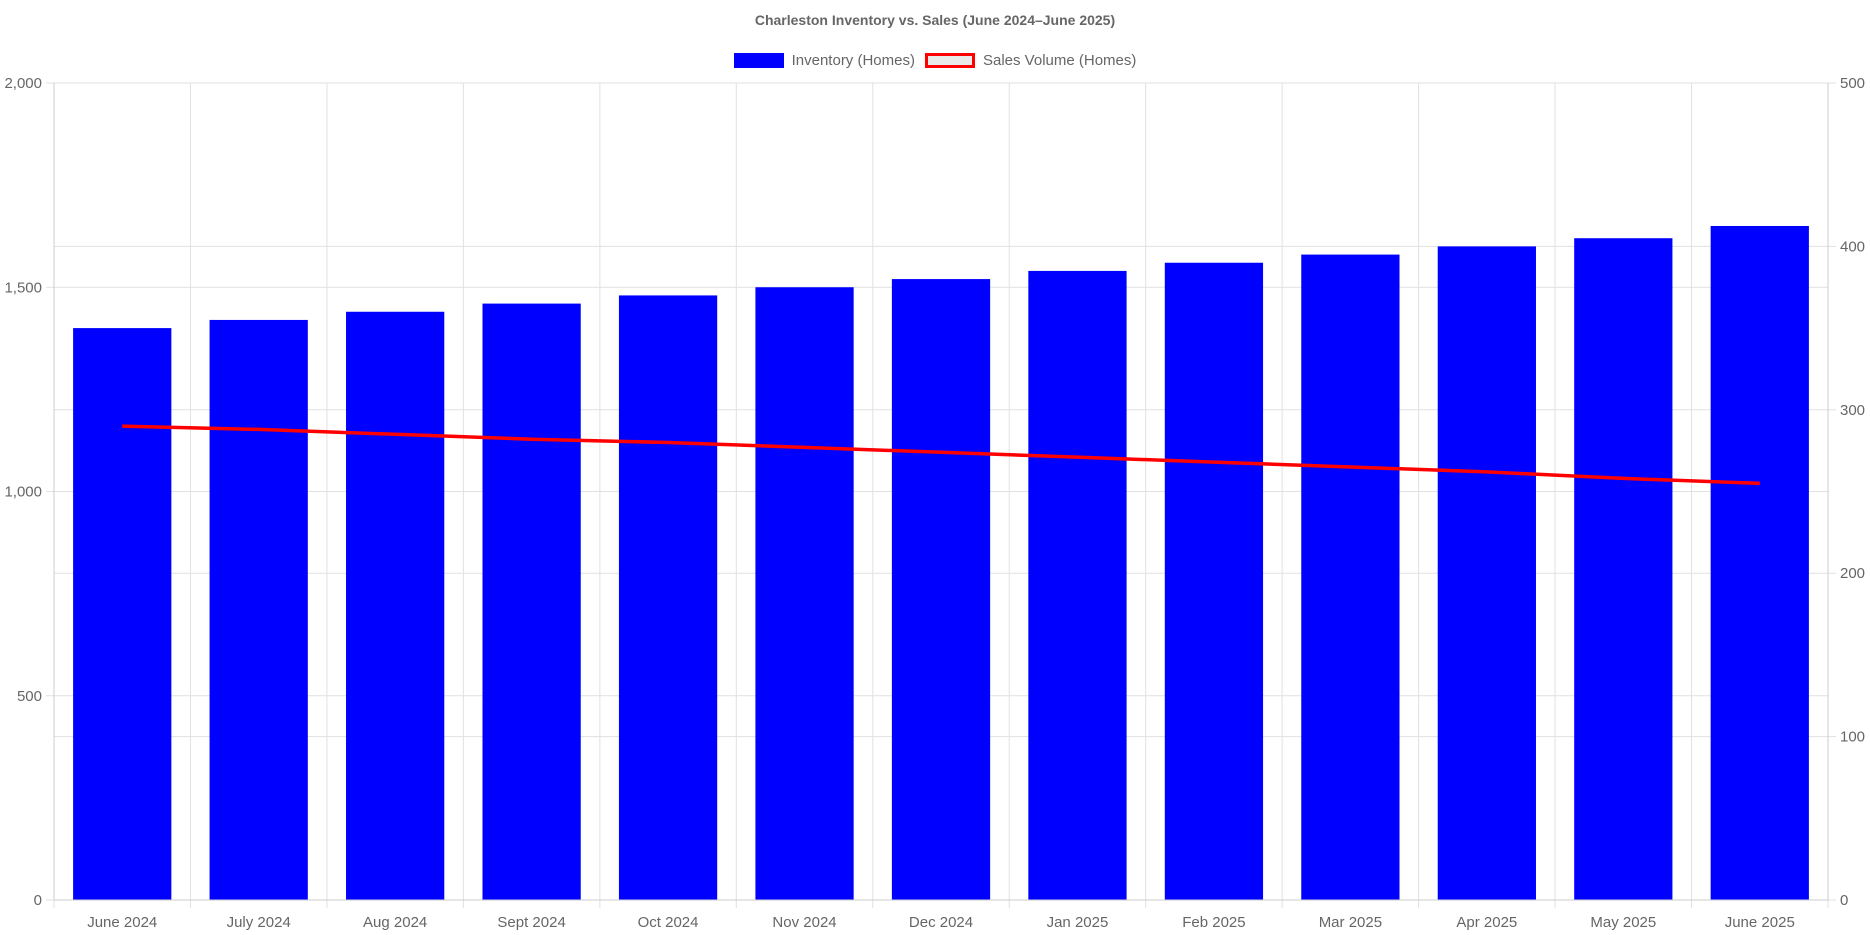 This screenshot has height=935, width=1870. I want to click on x-tick-label: June 2025, so click(1760, 922).